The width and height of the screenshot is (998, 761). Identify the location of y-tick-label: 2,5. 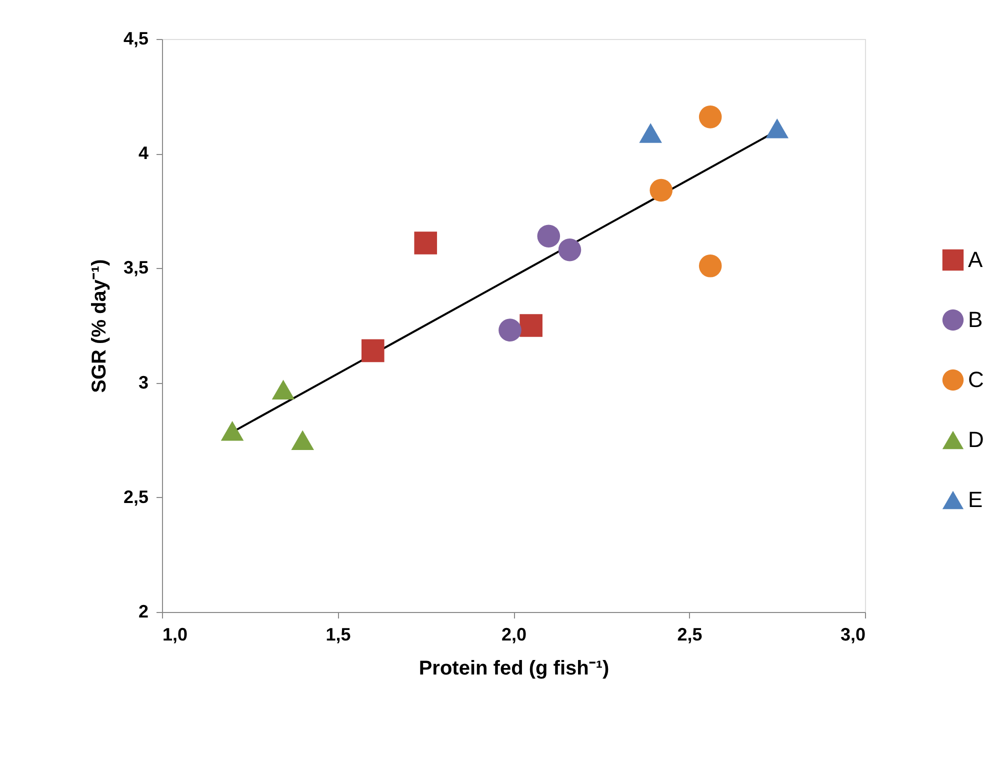
(135, 496).